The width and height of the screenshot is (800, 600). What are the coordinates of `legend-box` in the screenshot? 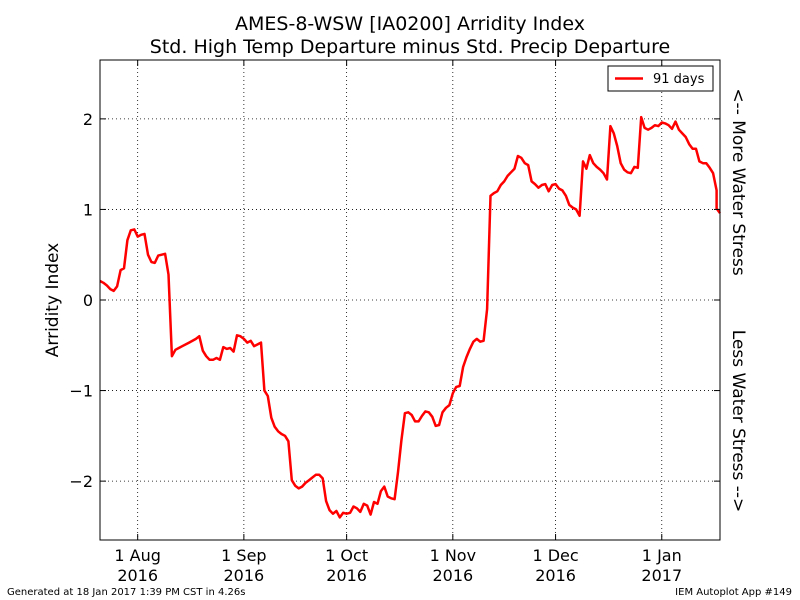 It's located at (660, 78).